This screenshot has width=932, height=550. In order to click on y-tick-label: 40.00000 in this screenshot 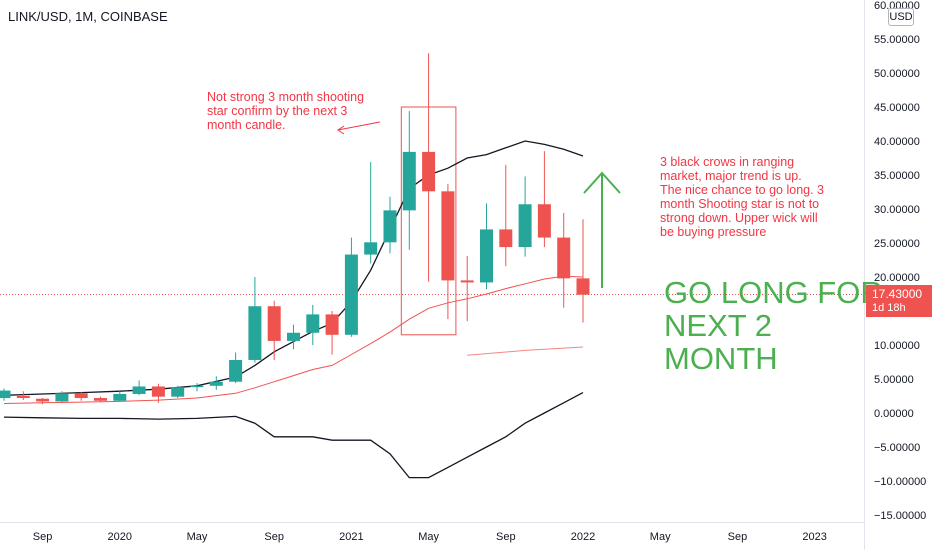, I will do `click(897, 142)`.